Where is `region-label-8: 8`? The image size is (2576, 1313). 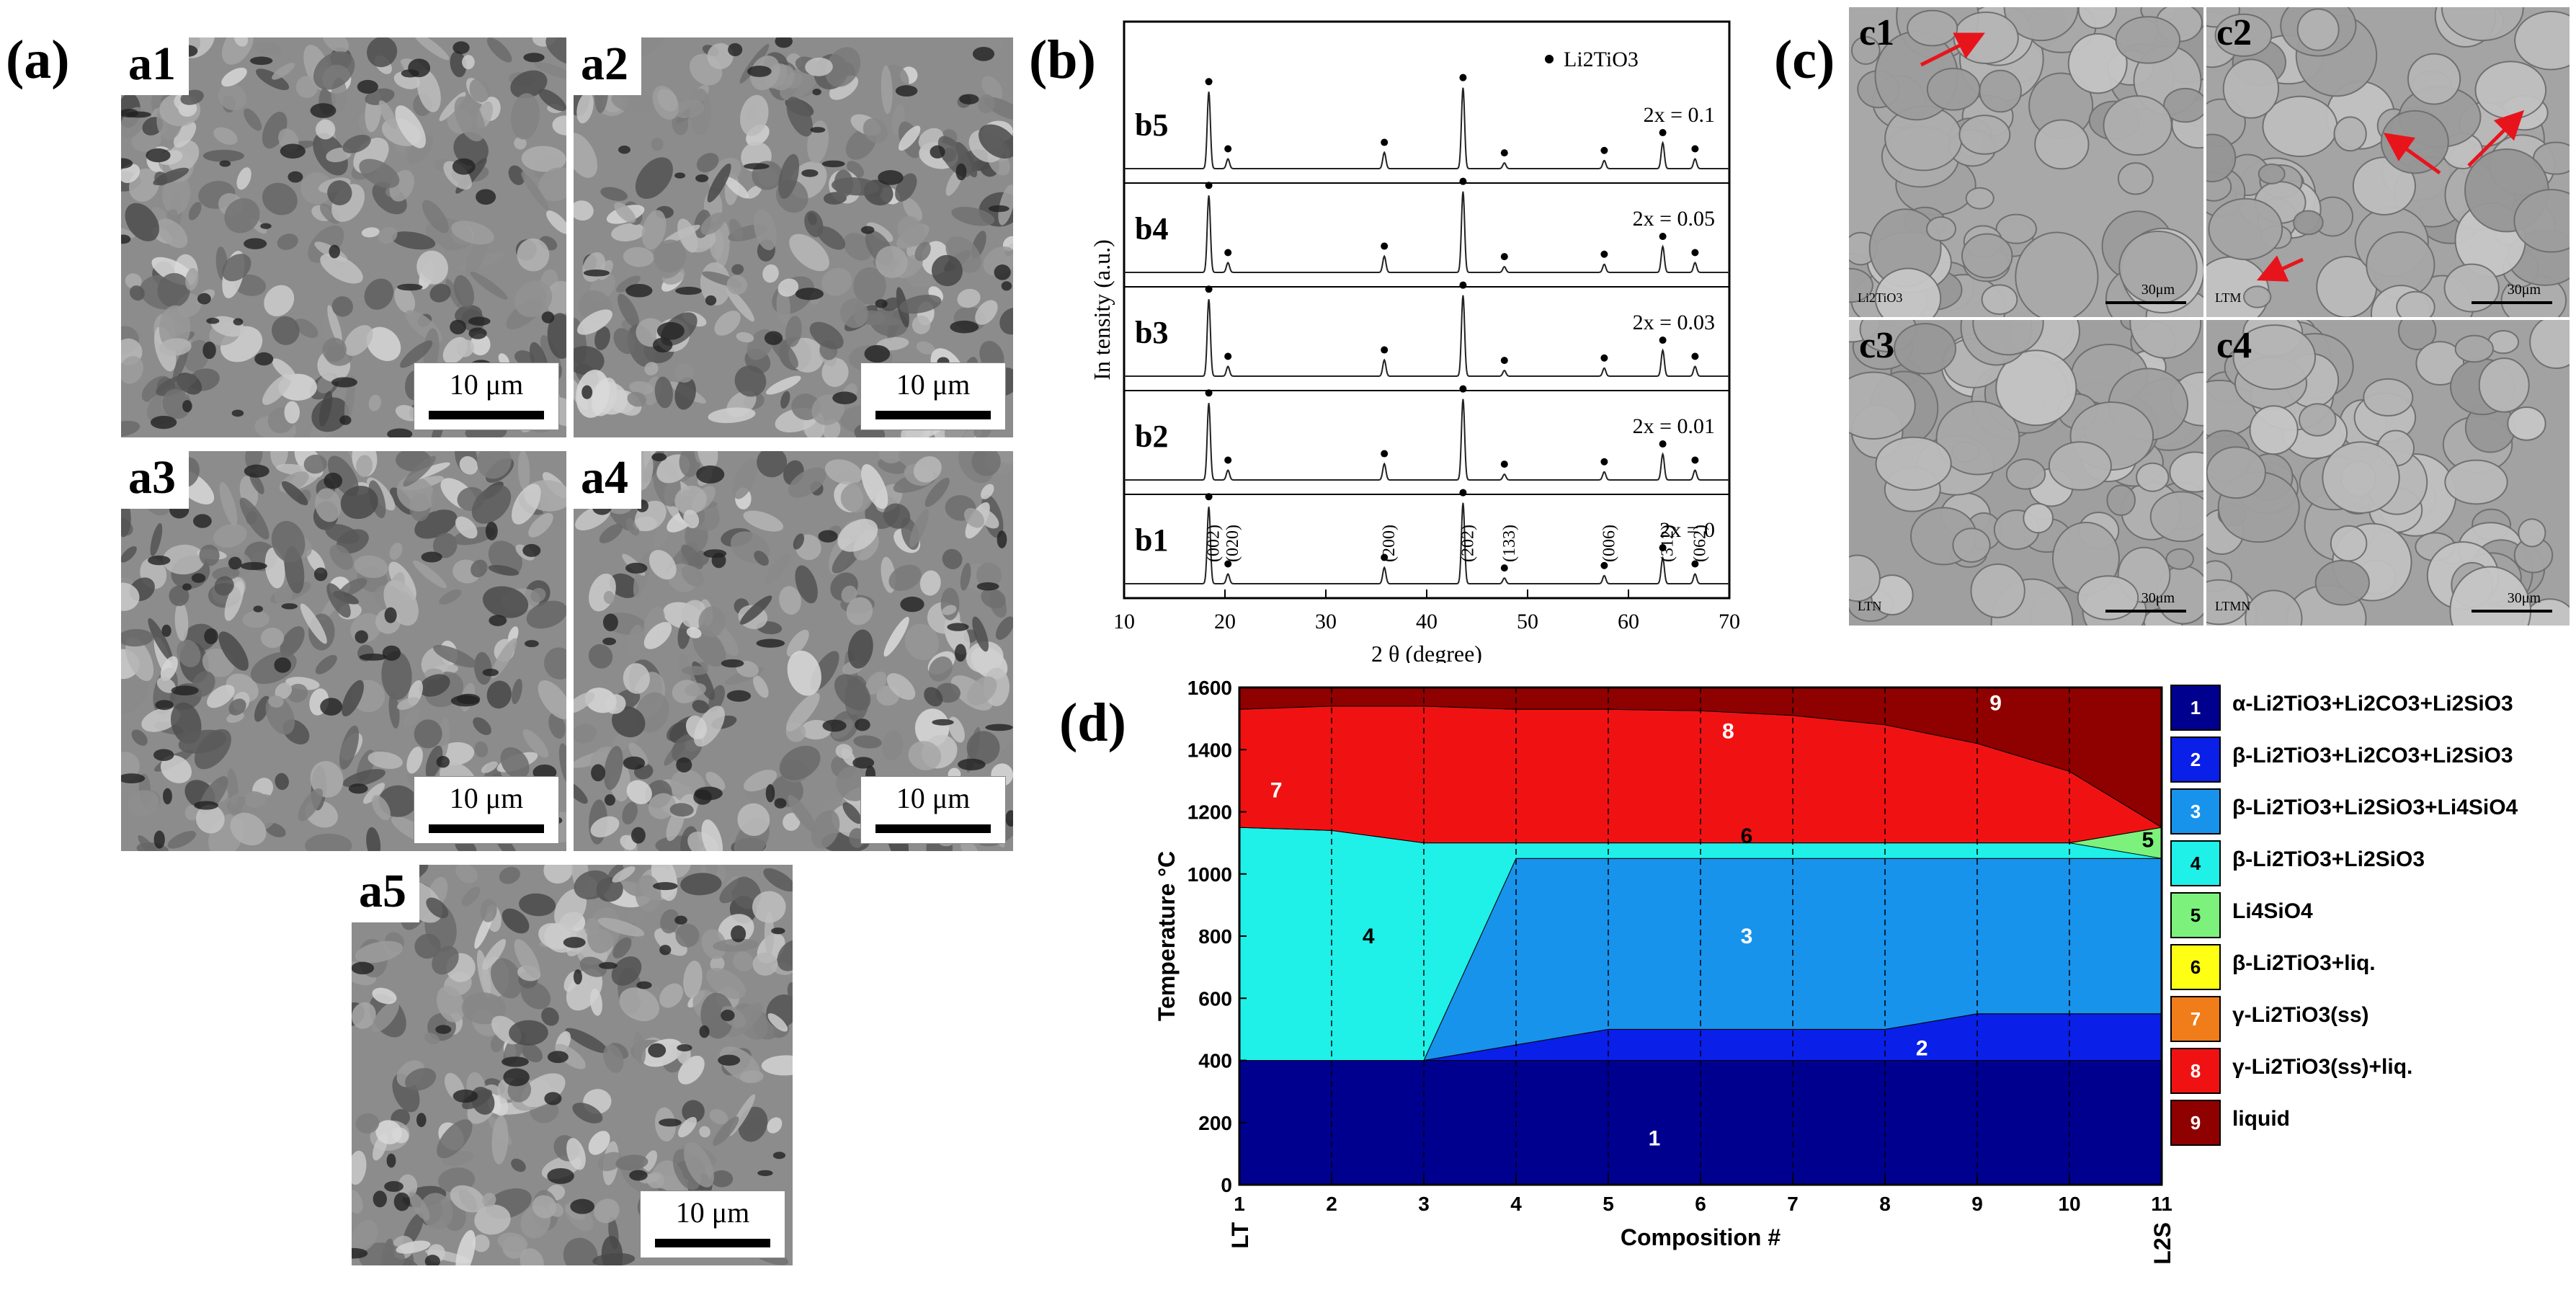 region-label-8: 8 is located at coordinates (1728, 731).